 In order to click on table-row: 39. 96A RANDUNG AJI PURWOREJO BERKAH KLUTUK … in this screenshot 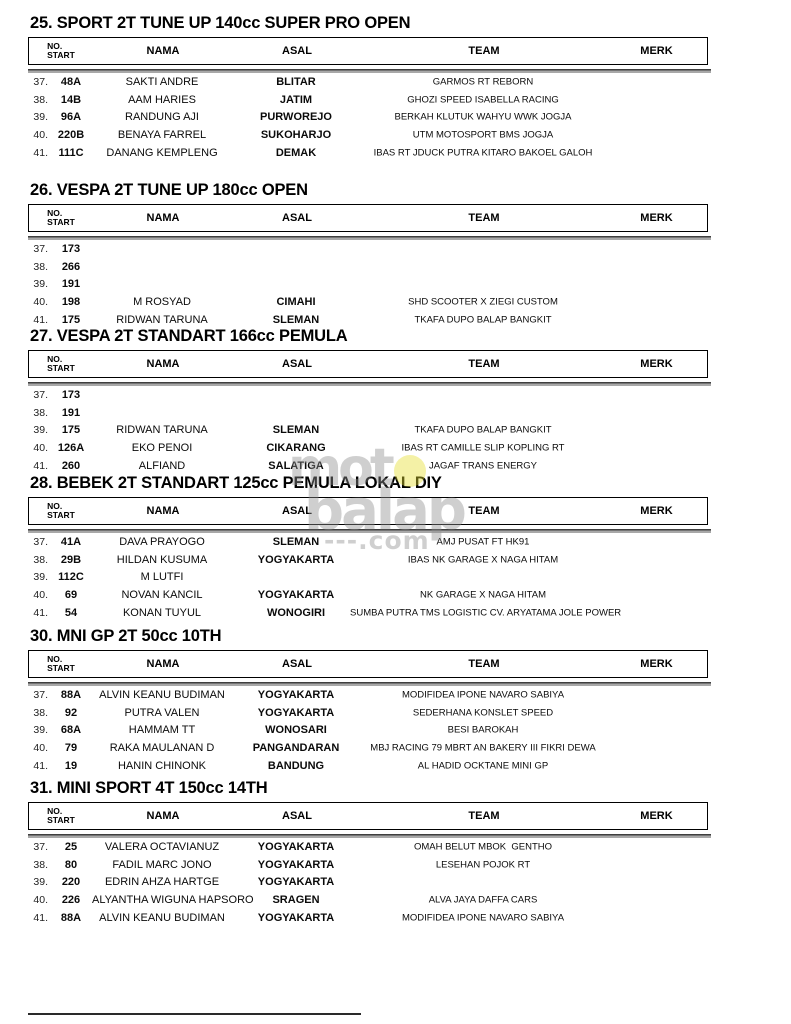, I will do `click(395, 118)`.